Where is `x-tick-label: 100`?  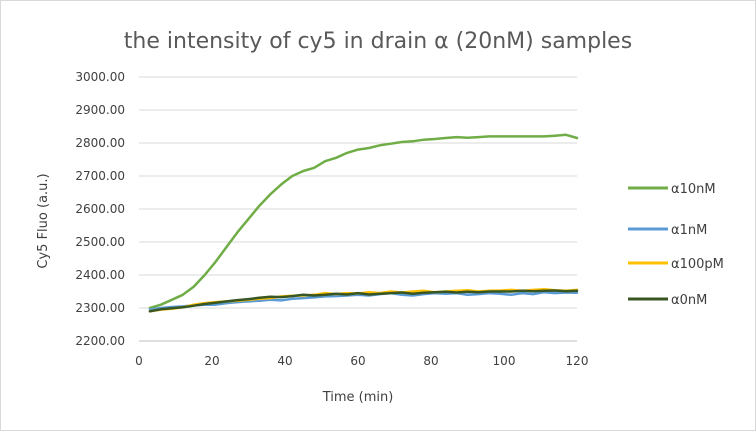 x-tick-label: 100 is located at coordinates (504, 361).